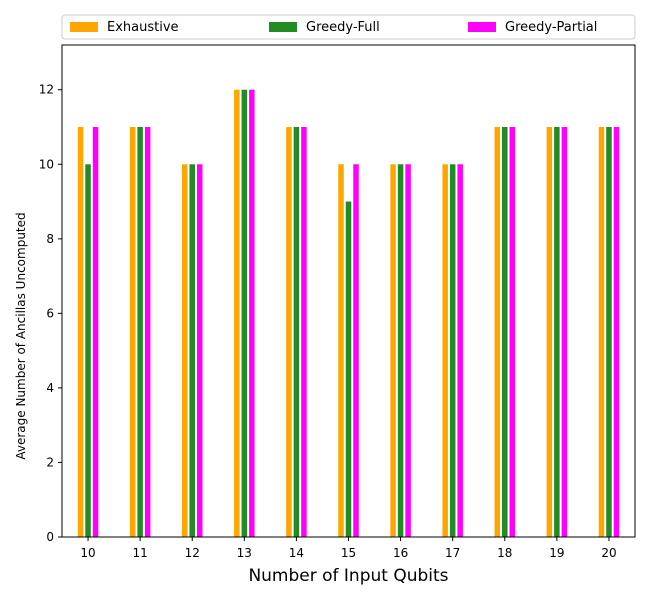 The height and width of the screenshot is (600, 650). What do you see at coordinates (50, 239) in the screenshot?
I see `y-tick-label-8: 8` at bounding box center [50, 239].